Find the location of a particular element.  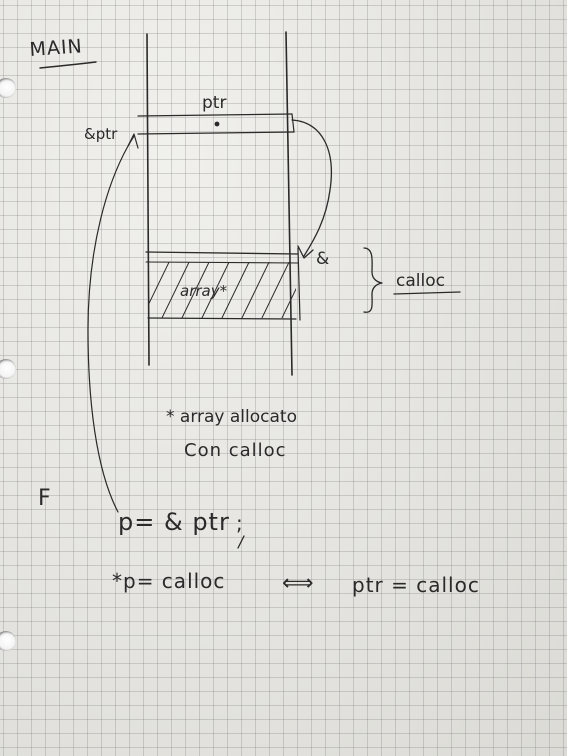

ptr-arrow-head is located at coordinates (305, 252).